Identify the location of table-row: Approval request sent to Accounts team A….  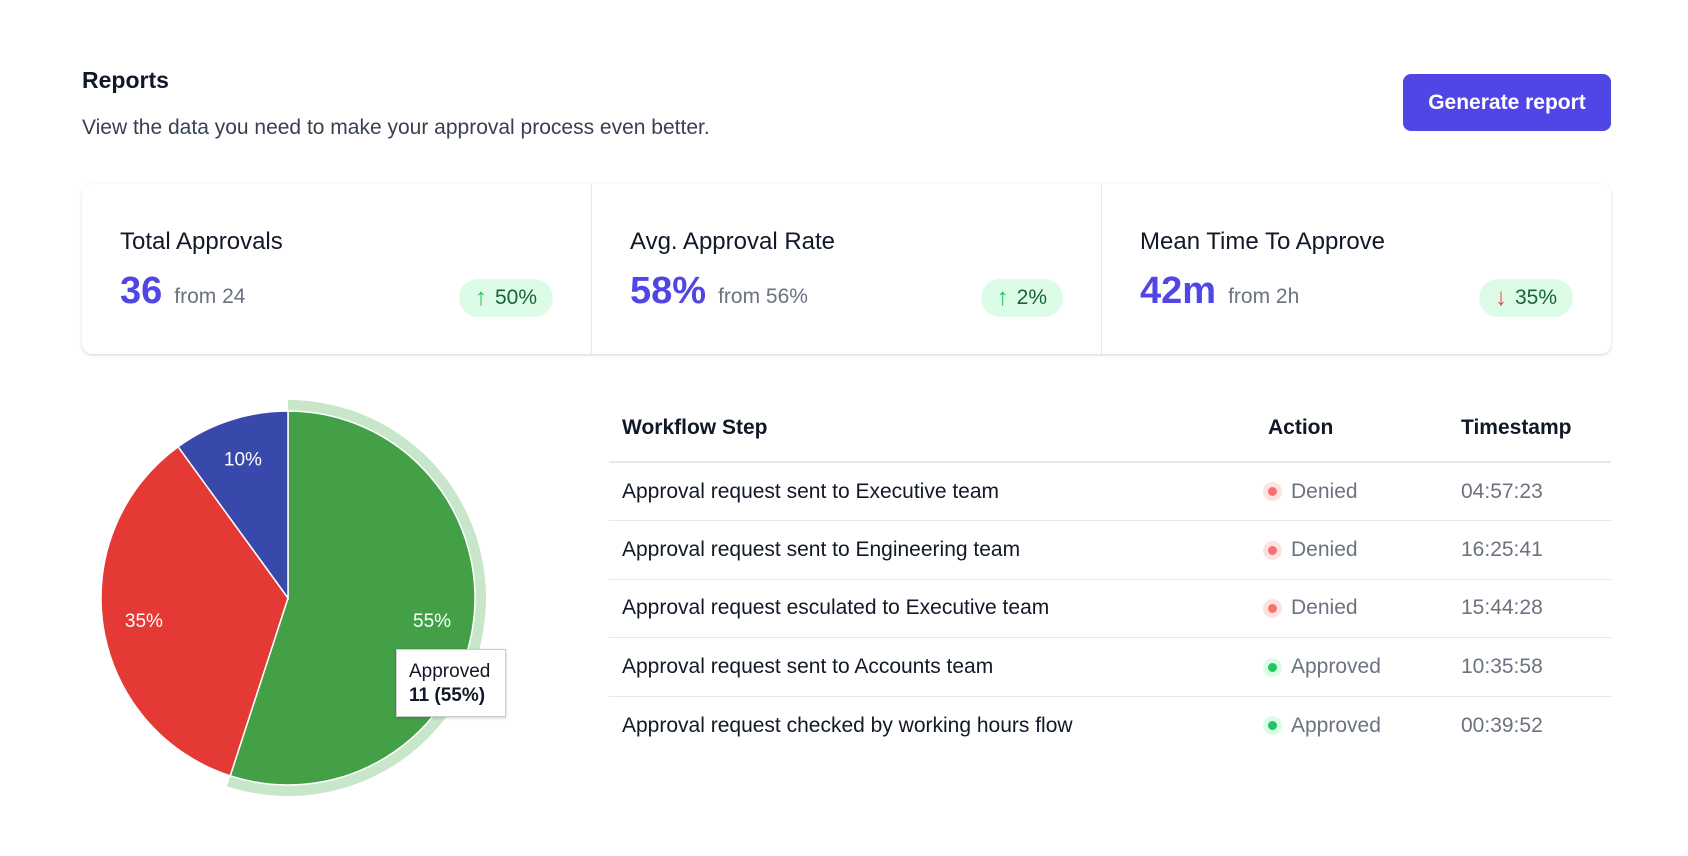
(1110, 667).